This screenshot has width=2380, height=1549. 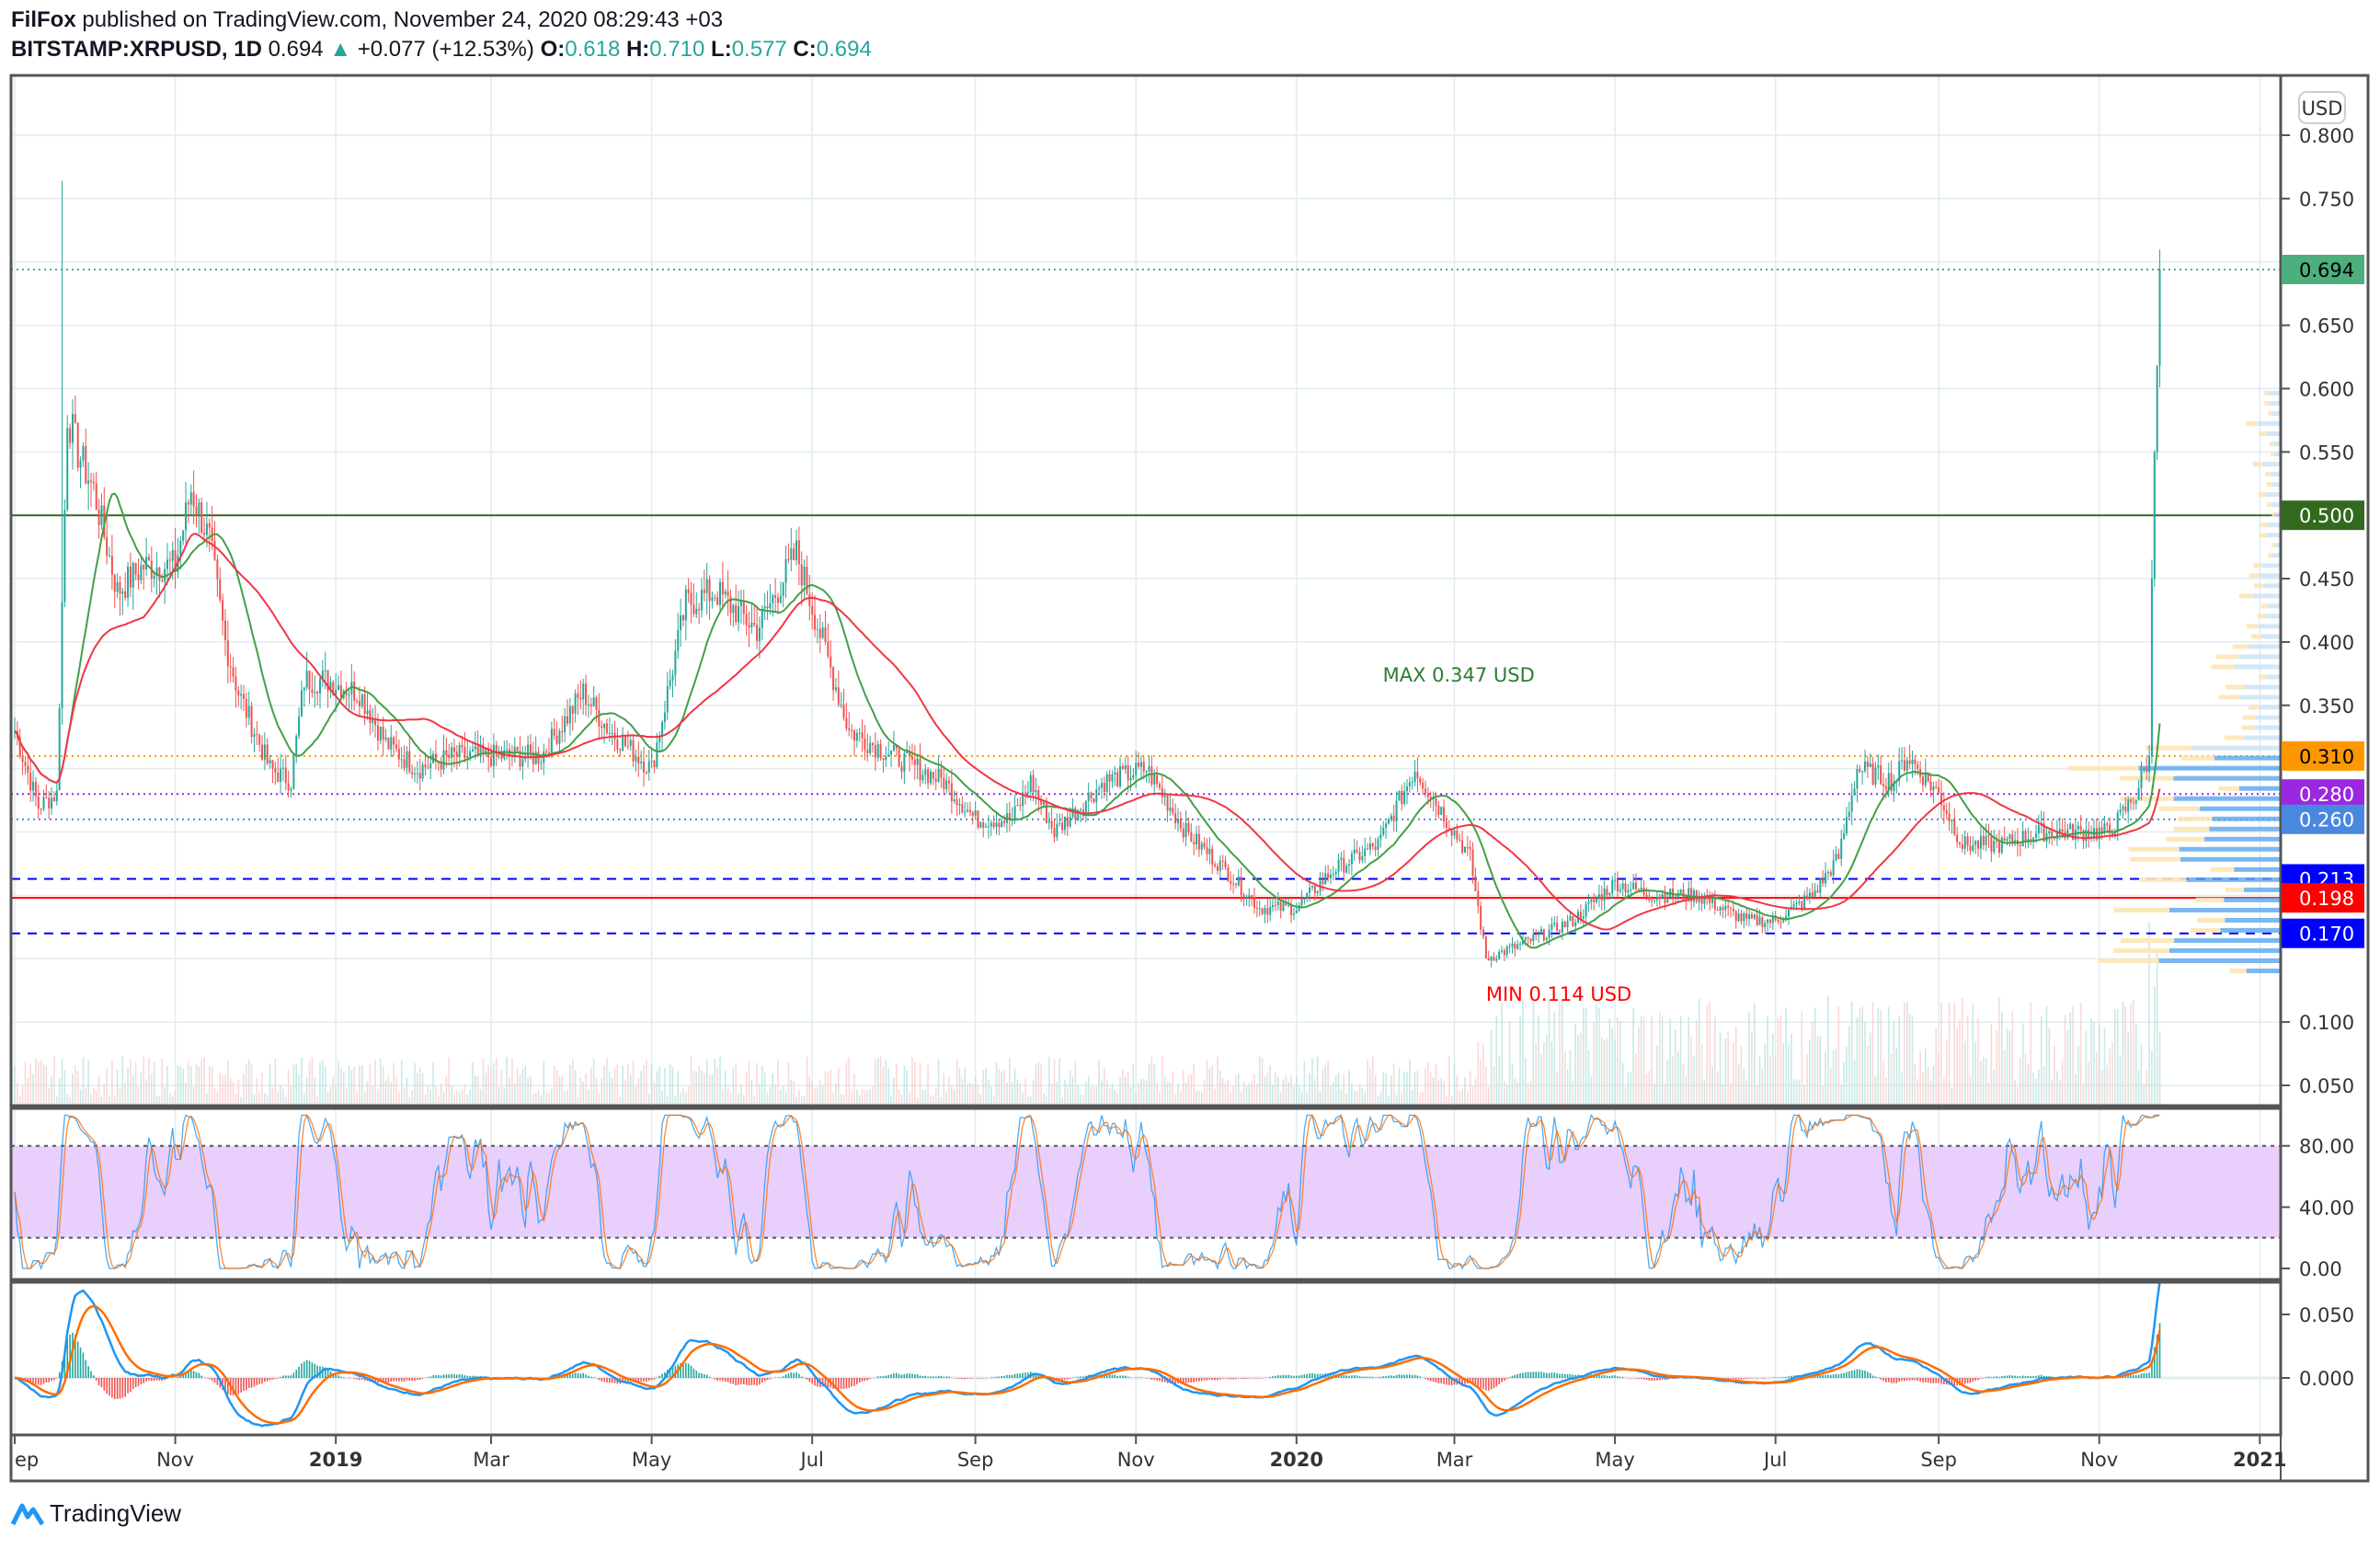 What do you see at coordinates (136, 50) in the screenshot?
I see `symbol: BITSTAMP:XRPUSD, 1D` at bounding box center [136, 50].